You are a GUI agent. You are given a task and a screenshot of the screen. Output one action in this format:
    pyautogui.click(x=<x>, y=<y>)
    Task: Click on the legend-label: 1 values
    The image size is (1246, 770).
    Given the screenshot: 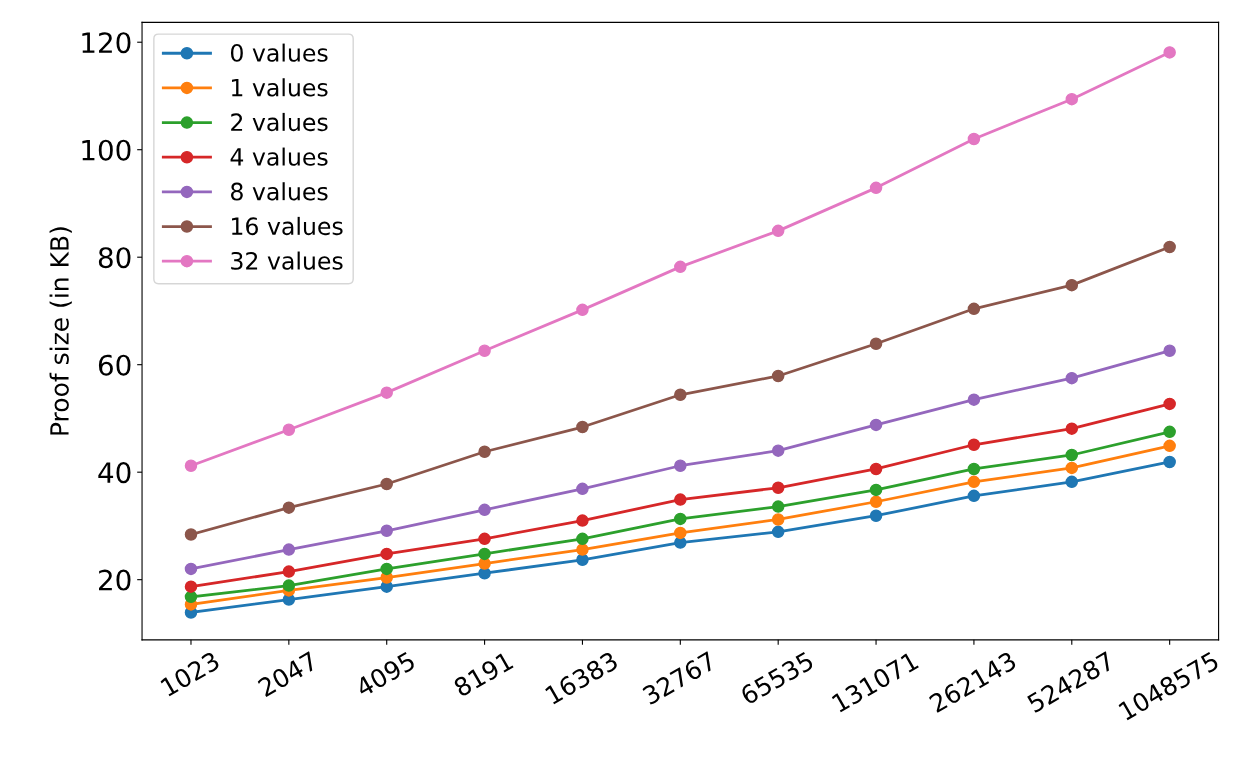 What is the action you would take?
    pyautogui.click(x=280, y=87)
    